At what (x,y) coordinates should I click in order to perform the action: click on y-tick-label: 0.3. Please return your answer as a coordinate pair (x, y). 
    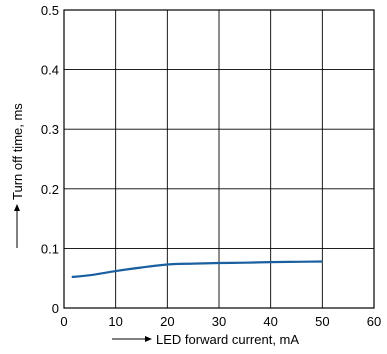
    Looking at the image, I should click on (50, 129).